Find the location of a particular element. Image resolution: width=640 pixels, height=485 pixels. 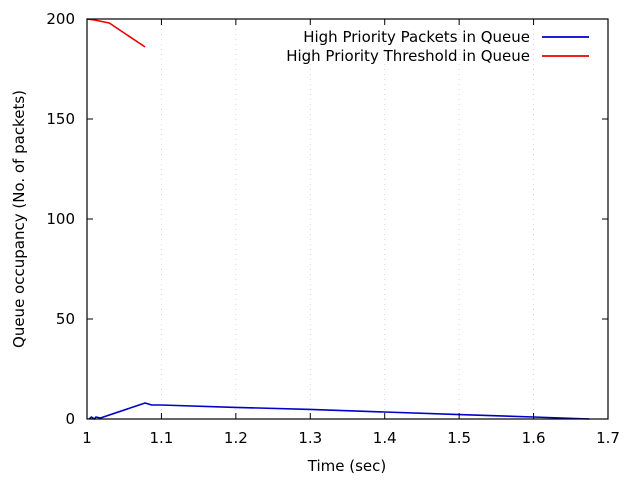

y-tick-label: 200 is located at coordinates (60, 19).